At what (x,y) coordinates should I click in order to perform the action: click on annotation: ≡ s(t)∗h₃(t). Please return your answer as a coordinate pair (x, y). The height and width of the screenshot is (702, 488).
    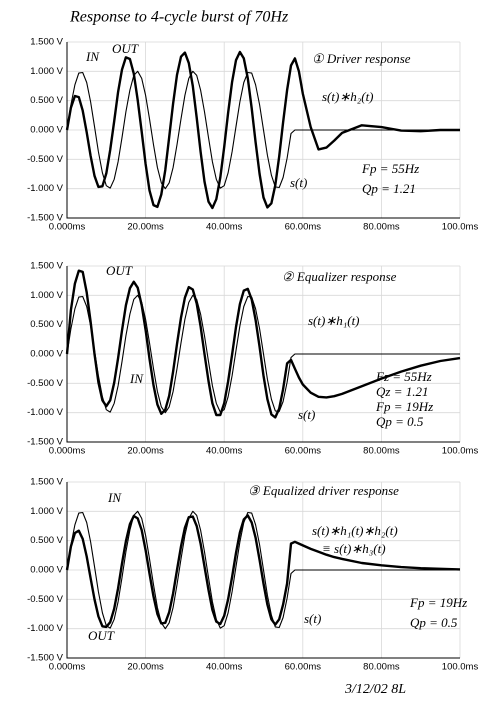
    Looking at the image, I should click on (354, 548).